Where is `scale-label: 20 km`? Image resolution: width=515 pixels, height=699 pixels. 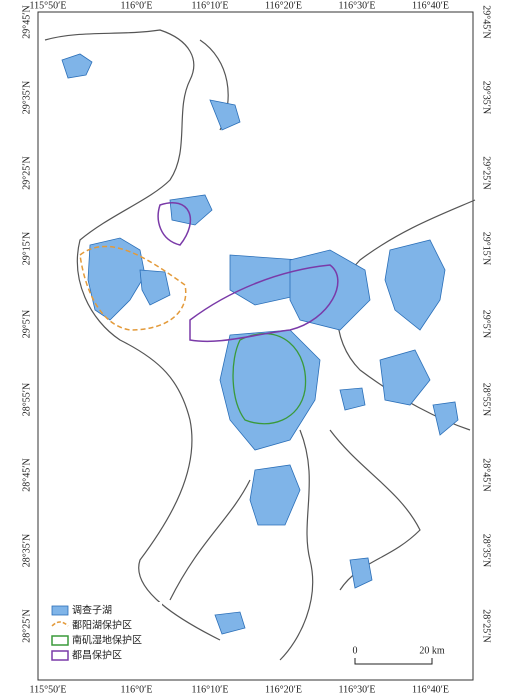
scale-label: 20 km is located at coordinates (432, 650).